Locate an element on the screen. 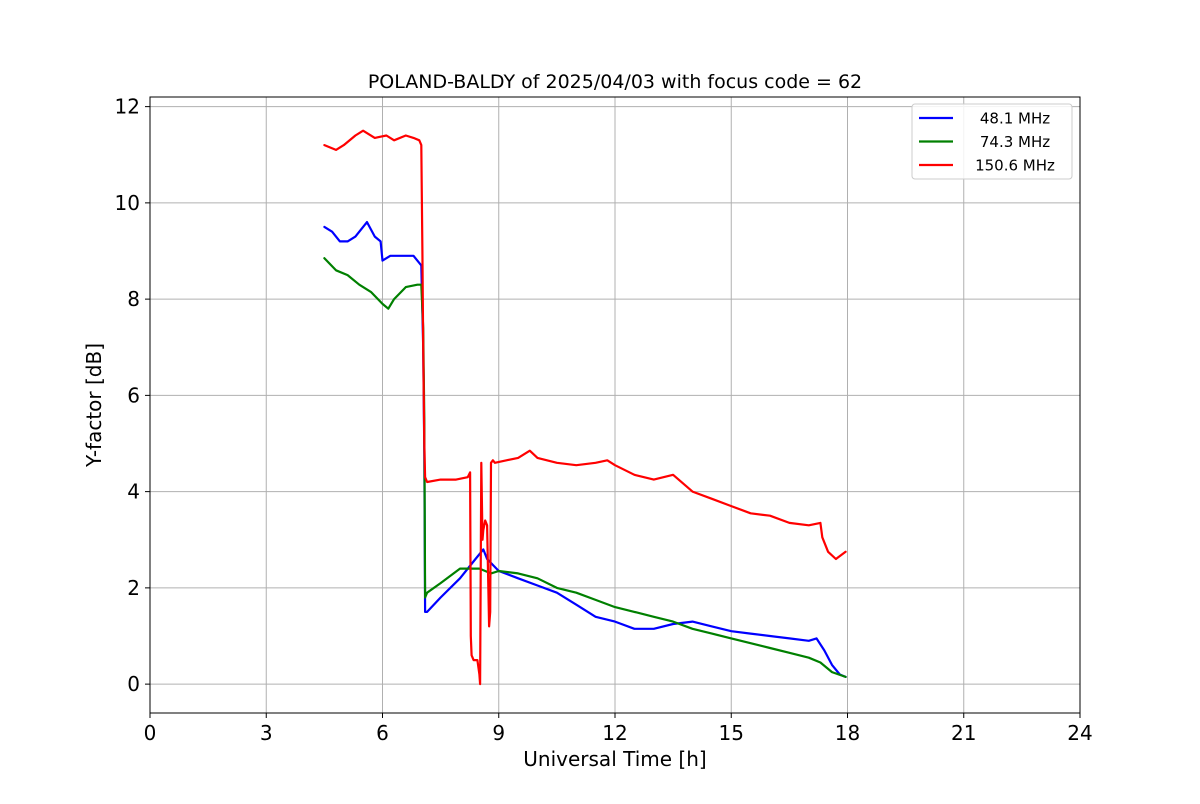 This screenshot has width=1200, height=804. legend-box is located at coordinates (992, 141).